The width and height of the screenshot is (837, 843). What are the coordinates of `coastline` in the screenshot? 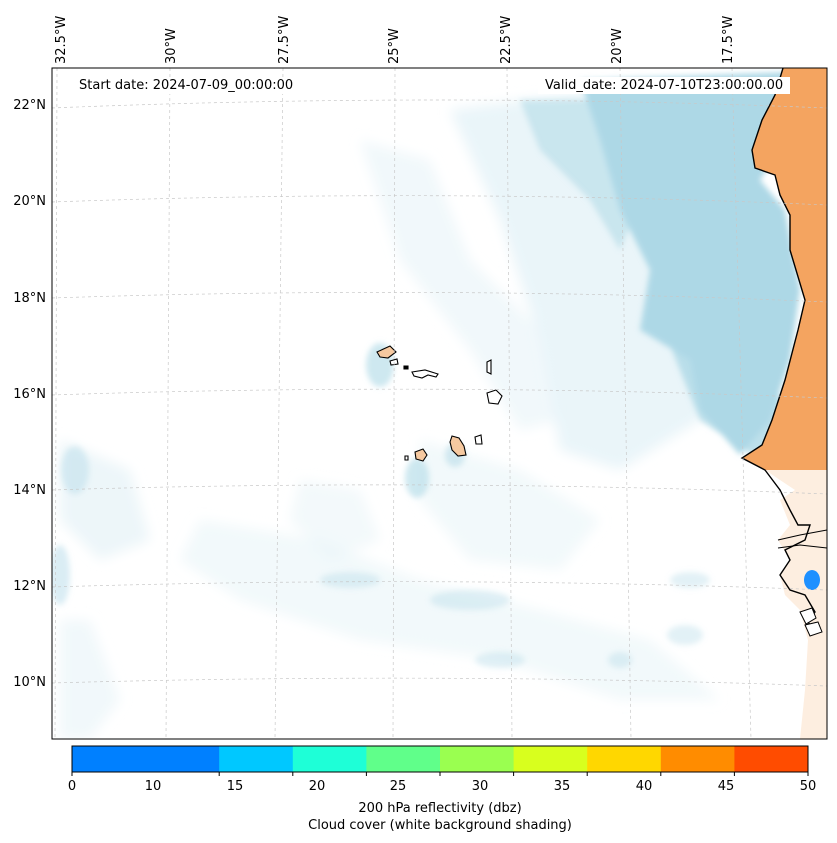 It's located at (778, 350).